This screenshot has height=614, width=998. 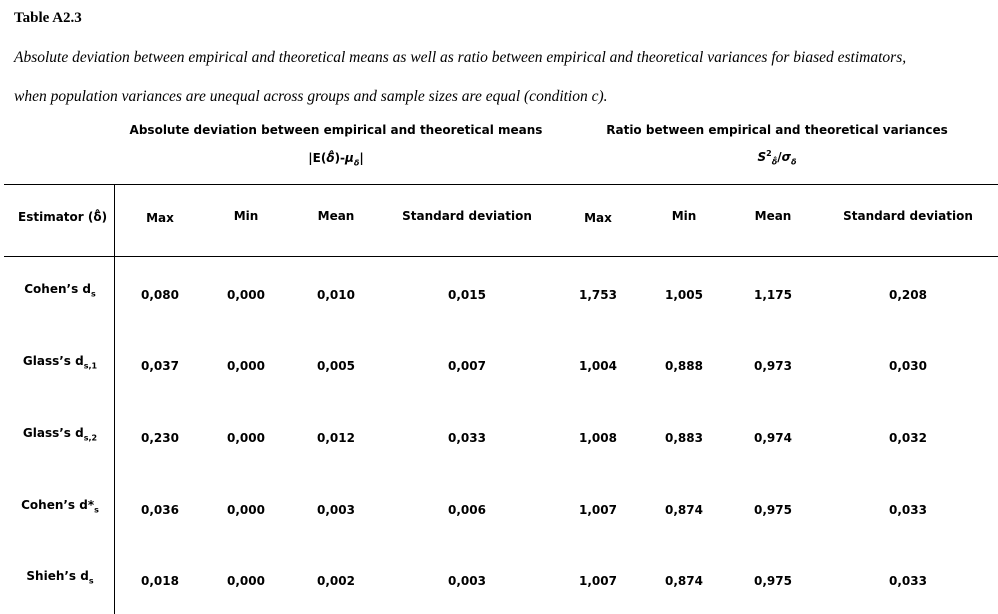 I want to click on formula-absolute-deviation: |E(δ̂)-μδ|, so click(x=336, y=159).